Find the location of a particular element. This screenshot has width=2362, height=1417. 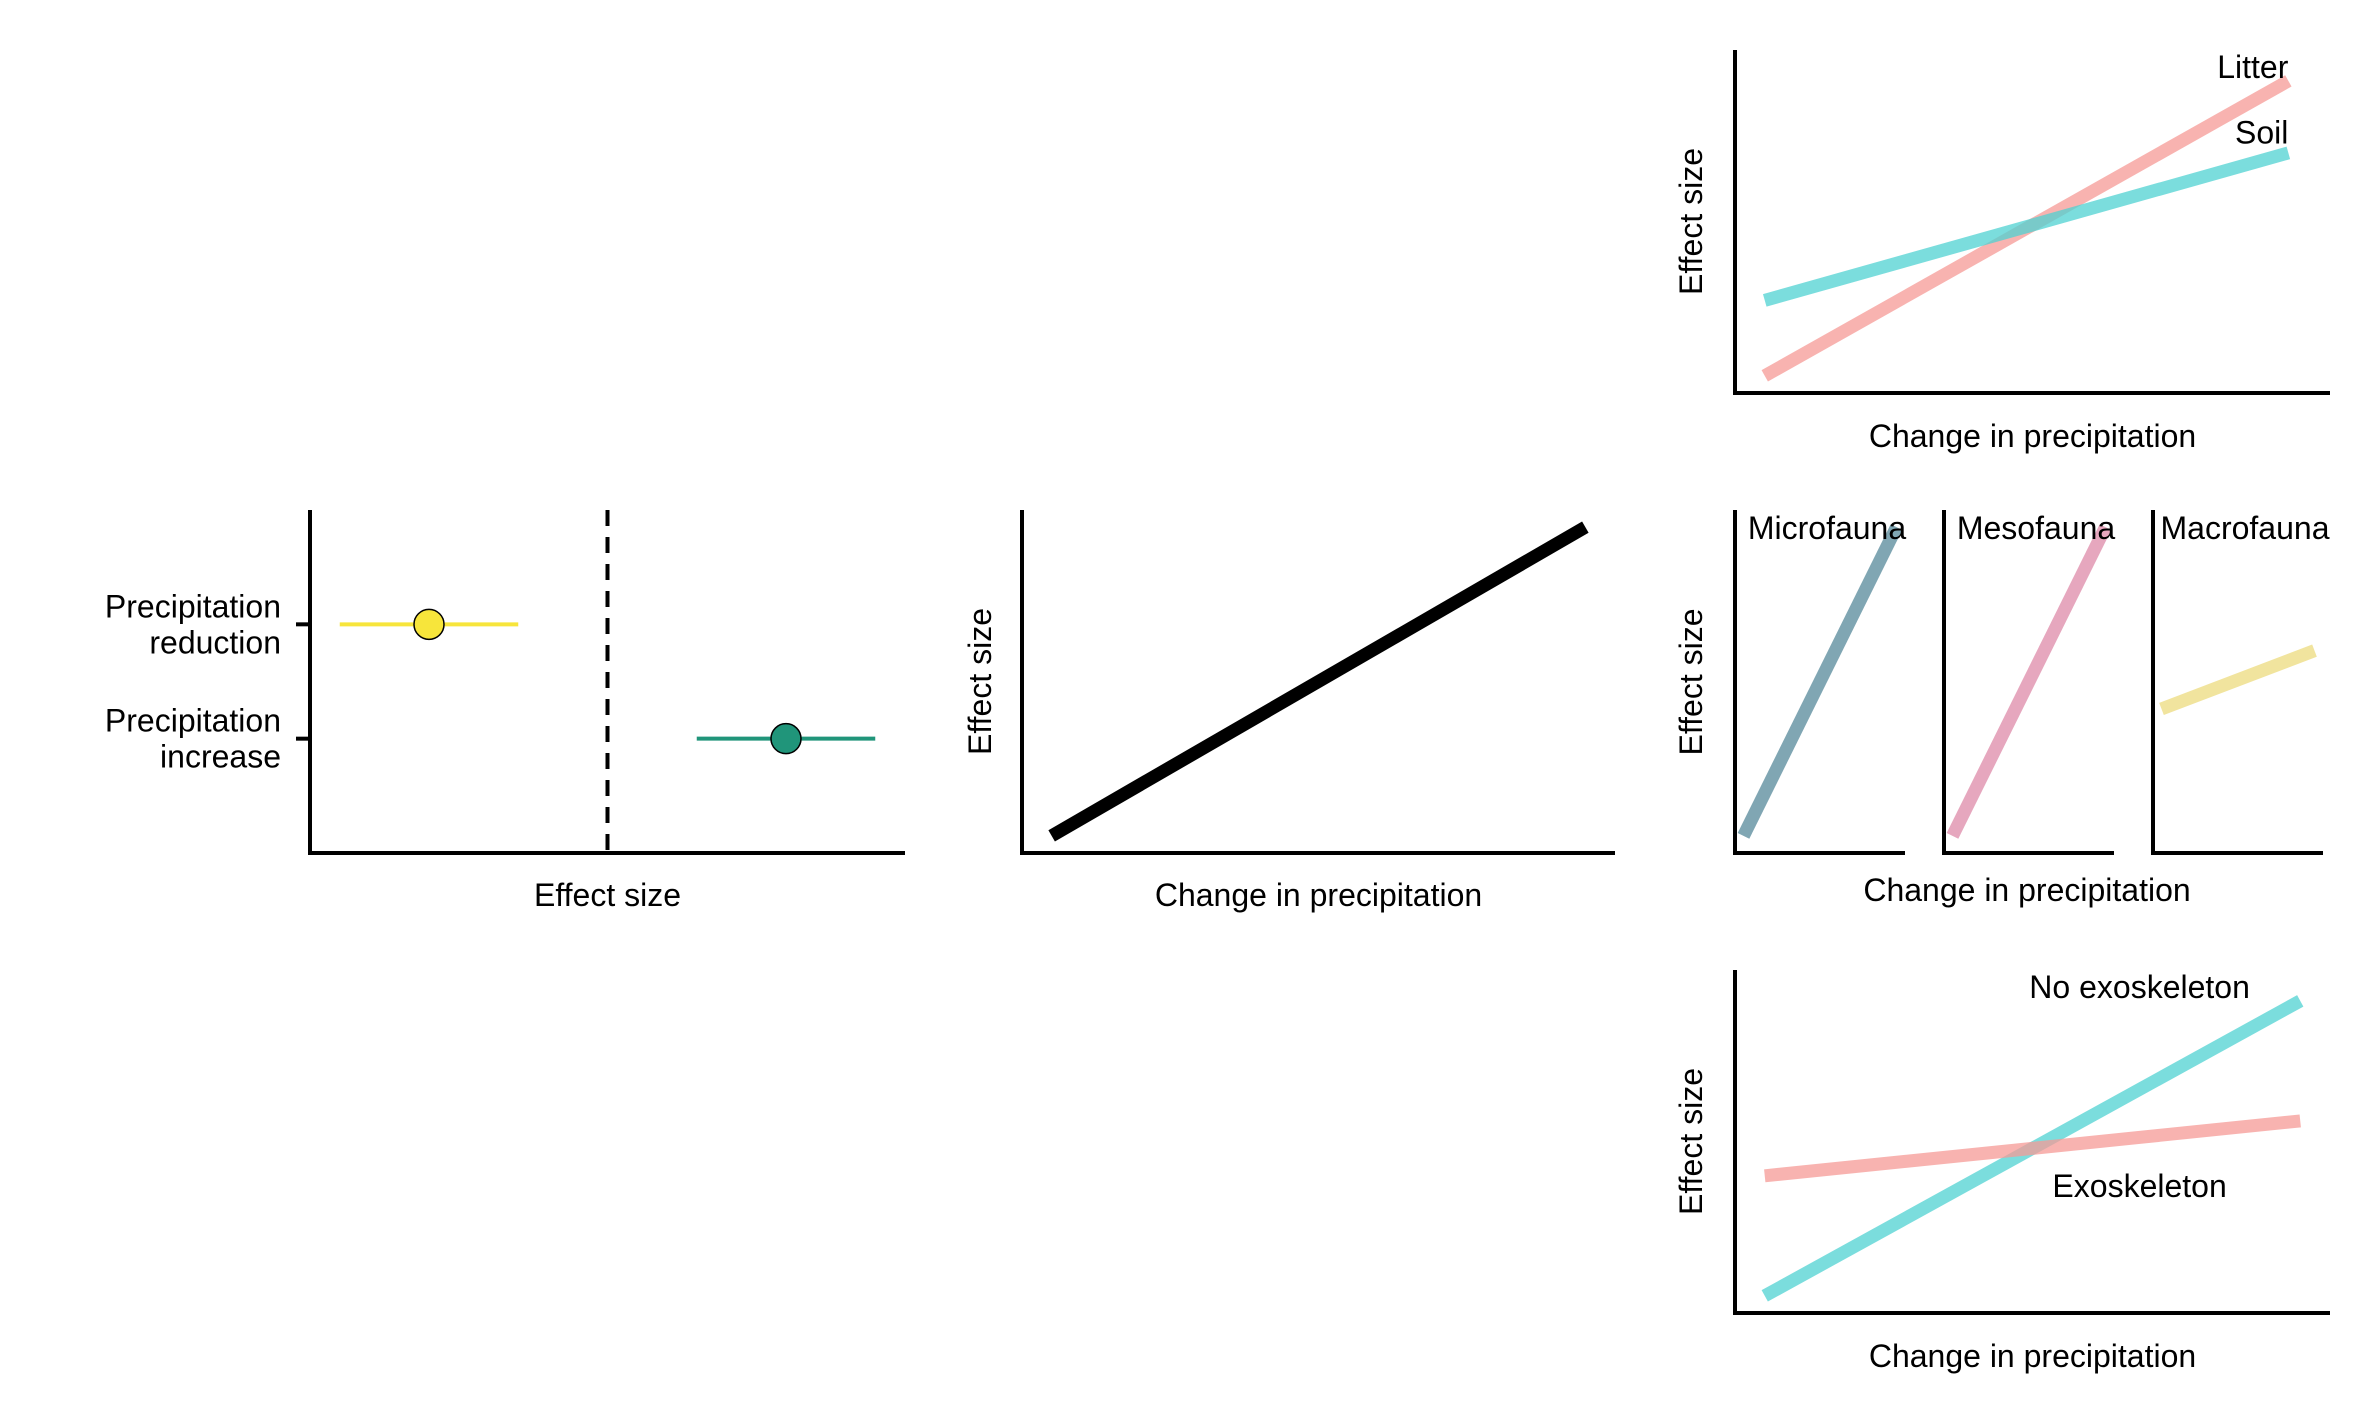

regression-line-exoskeleton is located at coordinates (2032, 1148).